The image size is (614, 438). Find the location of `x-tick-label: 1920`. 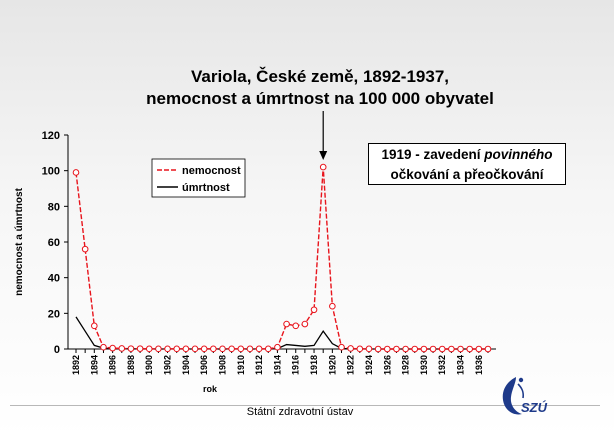

x-tick-label: 1920 is located at coordinates (332, 365).